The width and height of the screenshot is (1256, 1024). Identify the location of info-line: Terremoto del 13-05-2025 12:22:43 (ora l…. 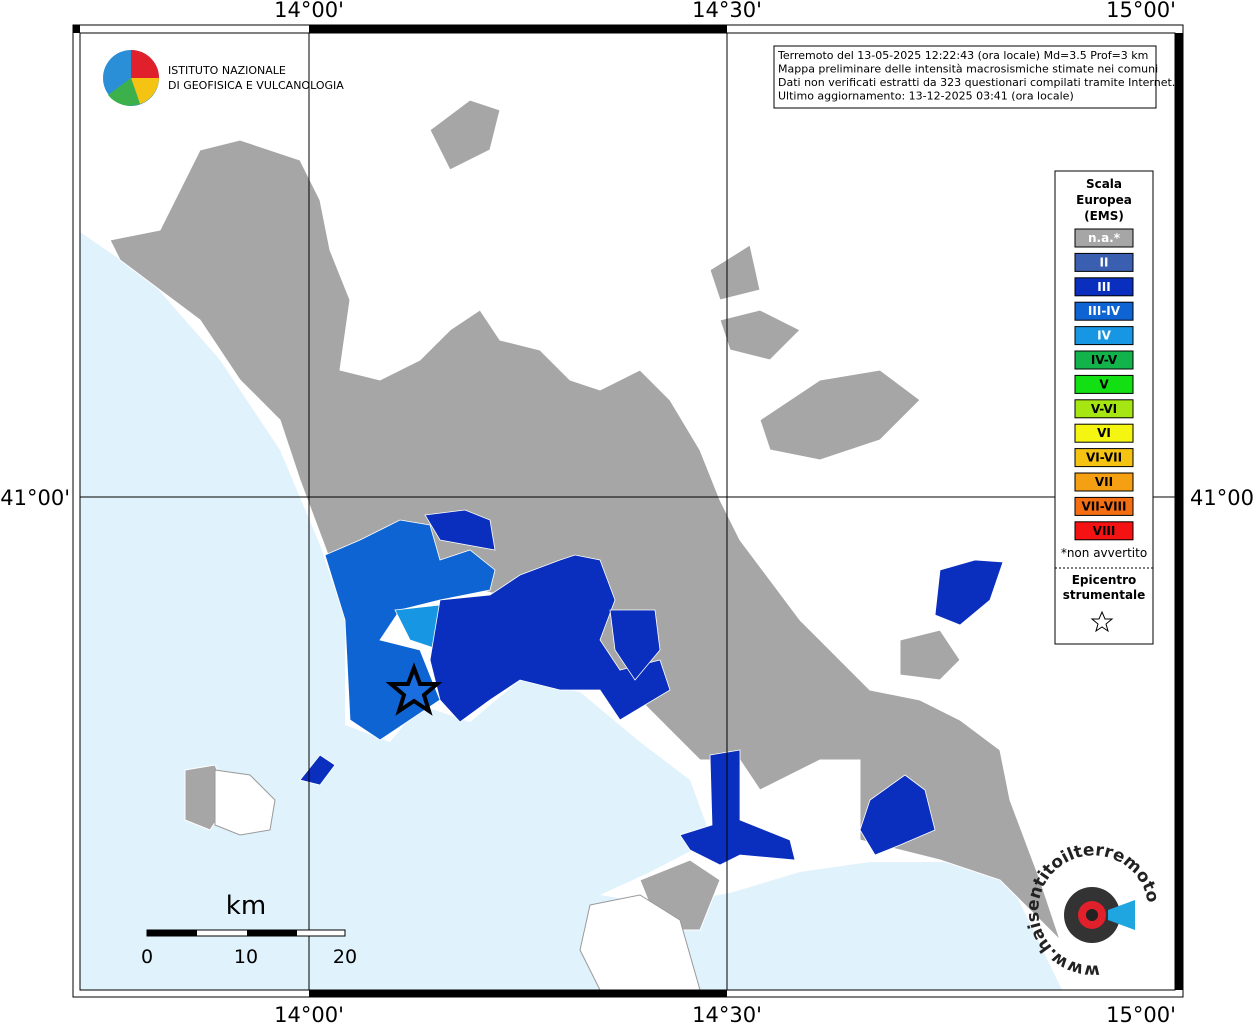
(962, 55).